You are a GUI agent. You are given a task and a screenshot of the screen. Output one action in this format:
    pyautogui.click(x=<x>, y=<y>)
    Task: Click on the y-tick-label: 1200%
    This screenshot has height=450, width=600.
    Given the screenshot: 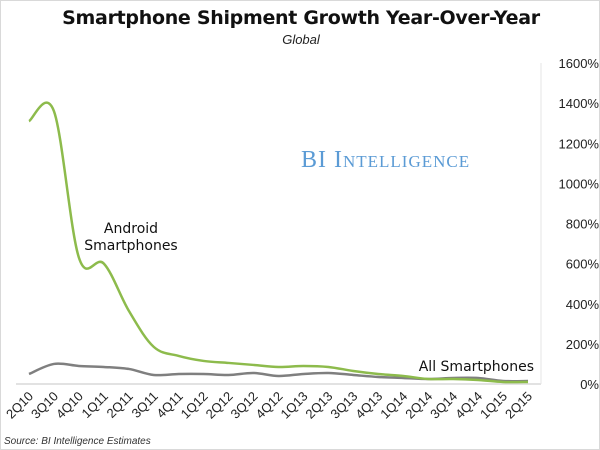 What is the action you would take?
    pyautogui.click(x=579, y=143)
    